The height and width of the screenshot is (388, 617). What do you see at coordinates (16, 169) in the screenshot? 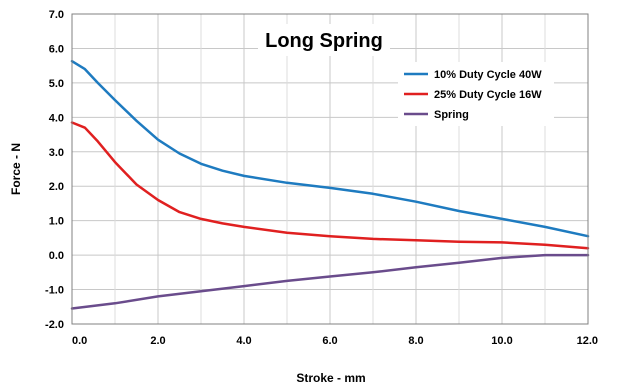
I see `y-axis-title: Force - N` at bounding box center [16, 169].